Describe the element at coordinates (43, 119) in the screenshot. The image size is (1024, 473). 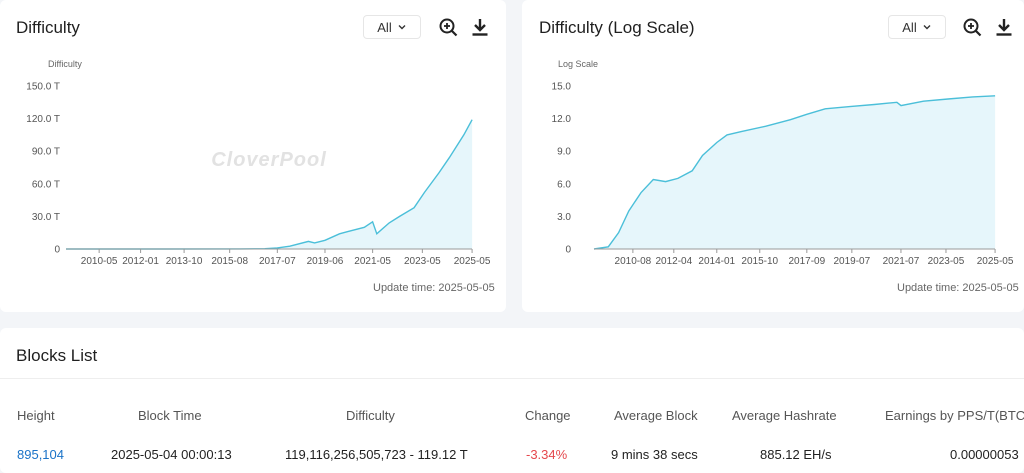
I see `y-tick-label: 120.0 T` at that location.